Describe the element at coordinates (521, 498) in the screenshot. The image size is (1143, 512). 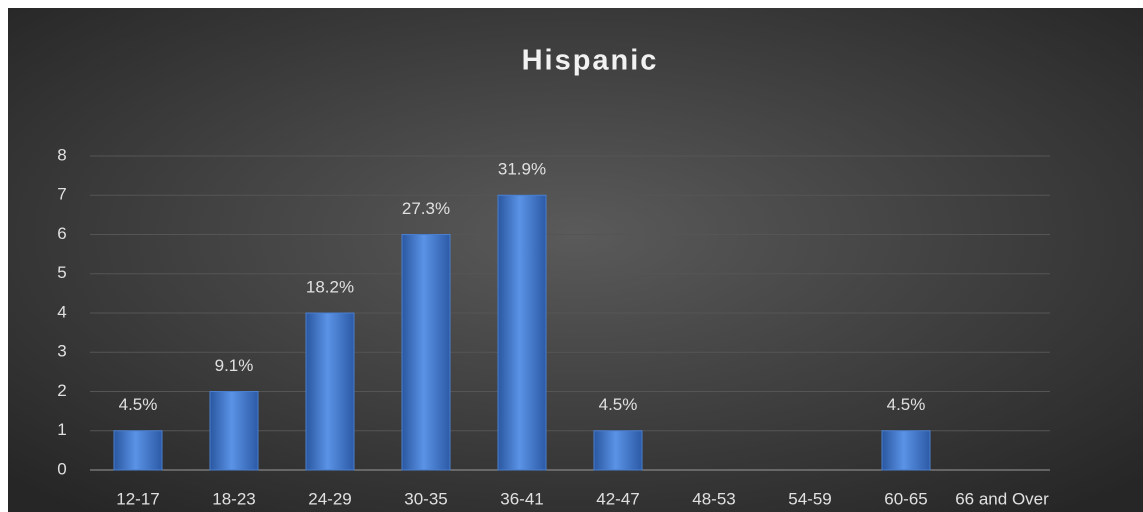
I see `x-tick-label: 36-41` at that location.